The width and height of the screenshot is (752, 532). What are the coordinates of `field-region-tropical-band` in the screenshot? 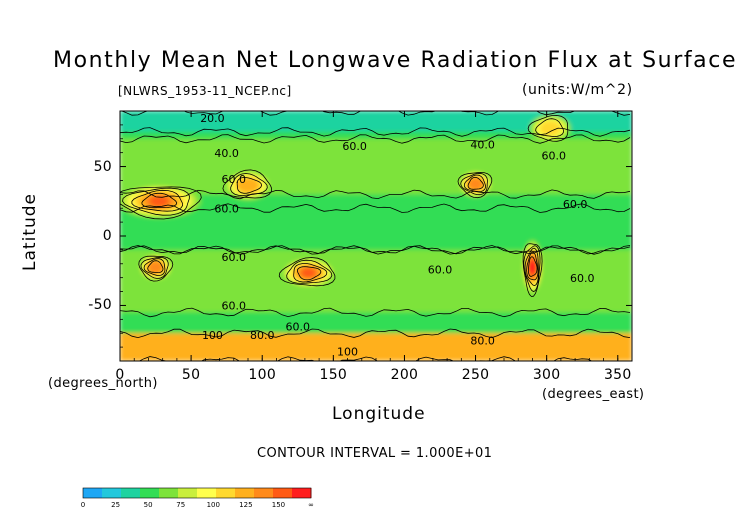 It's located at (376, 229).